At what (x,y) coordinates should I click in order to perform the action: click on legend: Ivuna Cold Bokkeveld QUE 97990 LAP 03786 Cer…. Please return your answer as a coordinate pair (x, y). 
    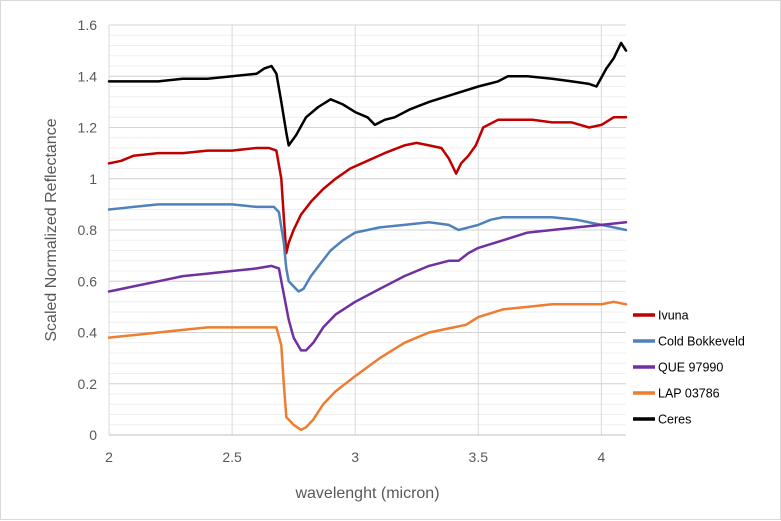
    Looking at the image, I should click on (689, 368).